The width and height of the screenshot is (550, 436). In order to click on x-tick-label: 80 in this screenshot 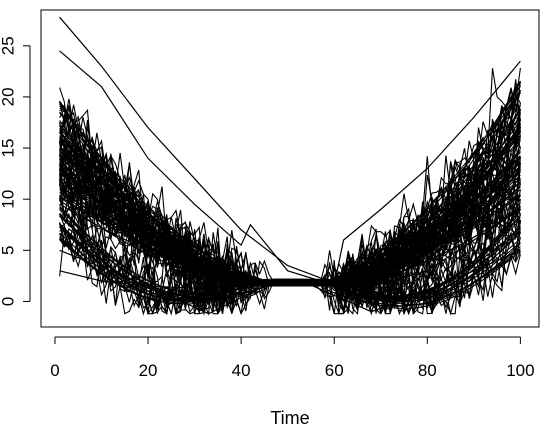, I will do `click(427, 370)`.